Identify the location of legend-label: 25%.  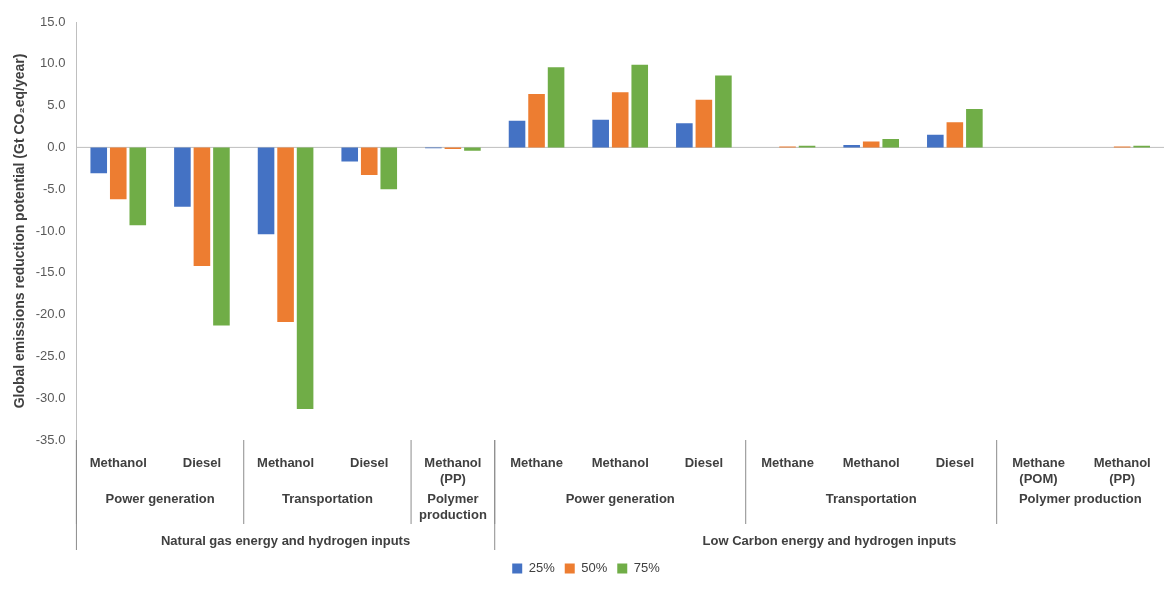
(542, 568).